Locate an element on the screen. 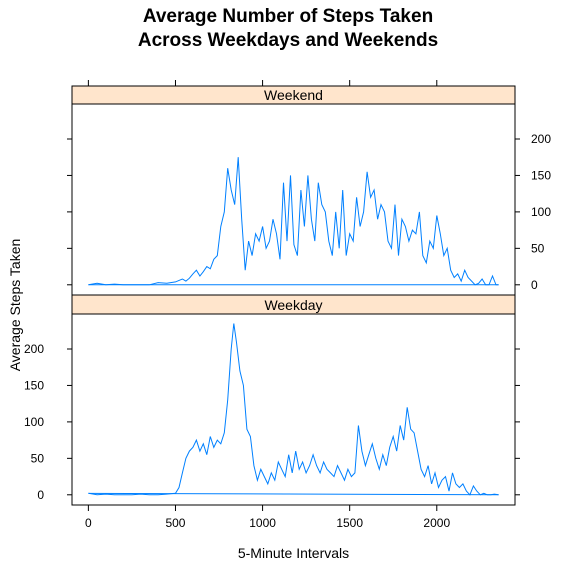  xtick-label-500: 500 is located at coordinates (175, 523).